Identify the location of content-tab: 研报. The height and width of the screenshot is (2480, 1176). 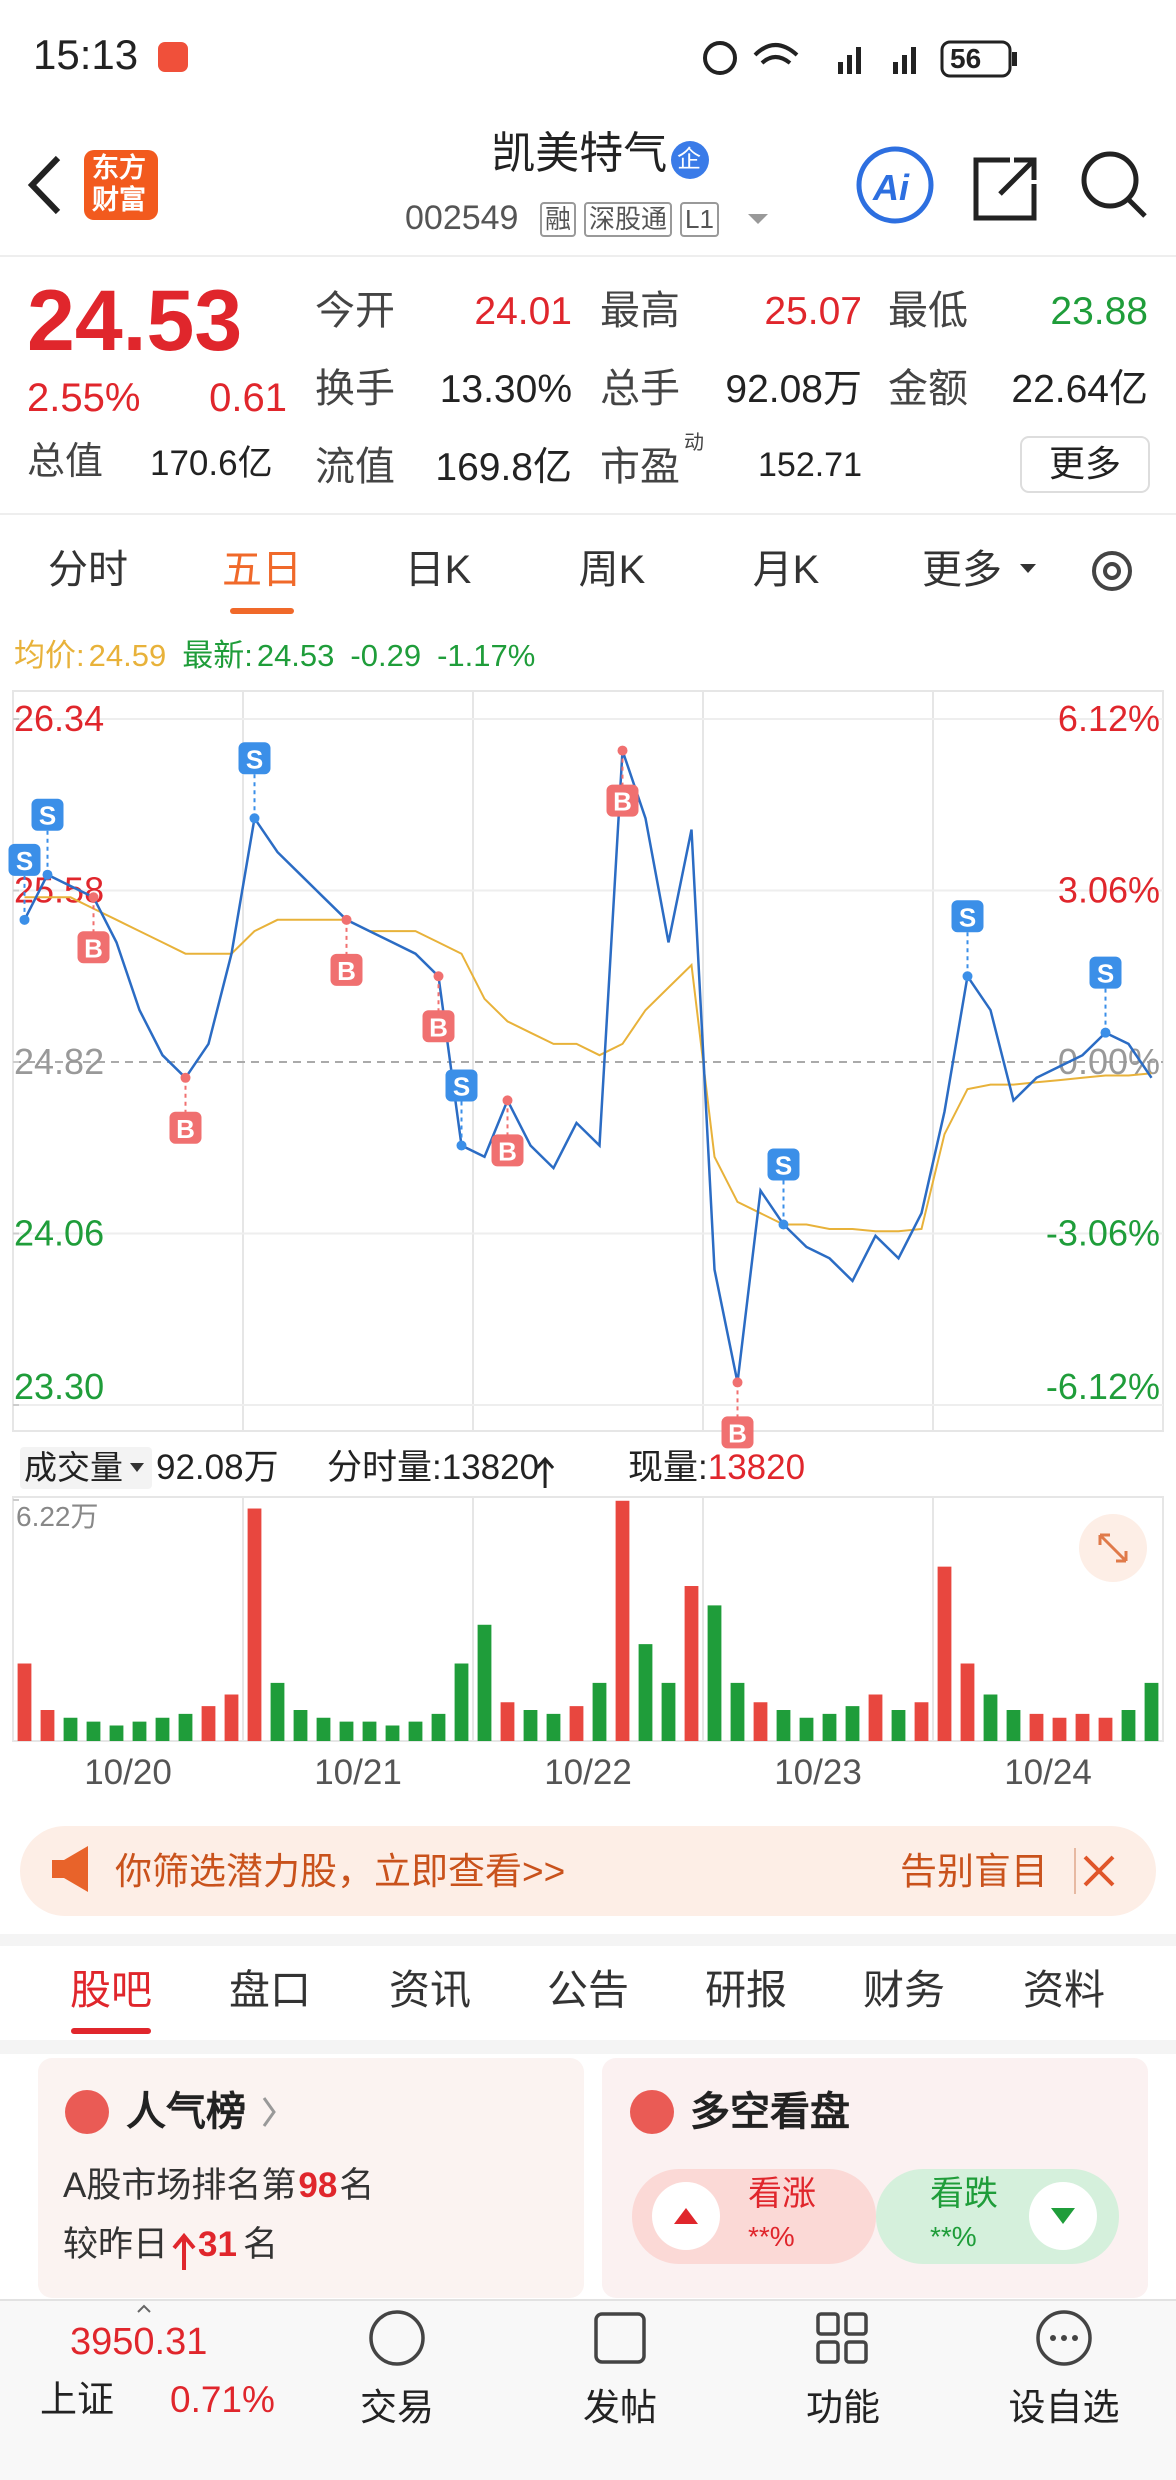
(746, 1990).